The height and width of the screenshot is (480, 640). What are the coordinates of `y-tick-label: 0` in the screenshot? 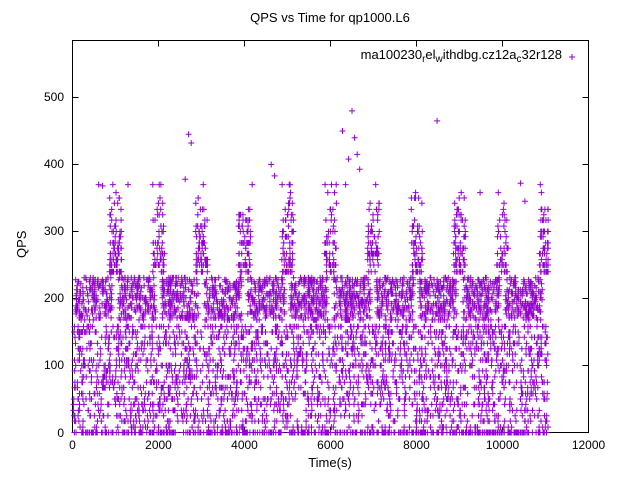 It's located at (60, 432).